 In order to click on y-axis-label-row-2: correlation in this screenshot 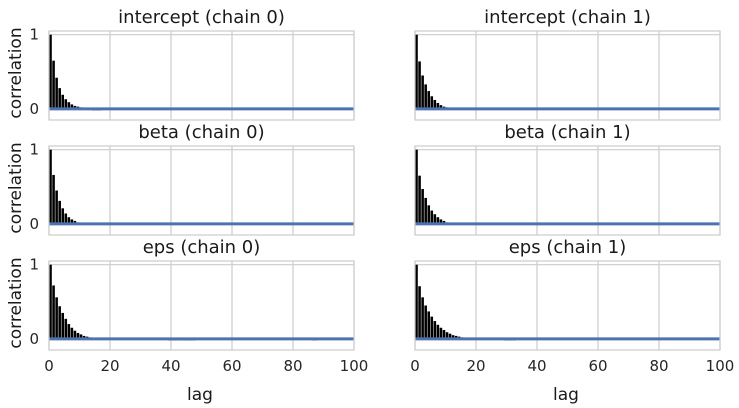, I will do `click(16, 187)`.